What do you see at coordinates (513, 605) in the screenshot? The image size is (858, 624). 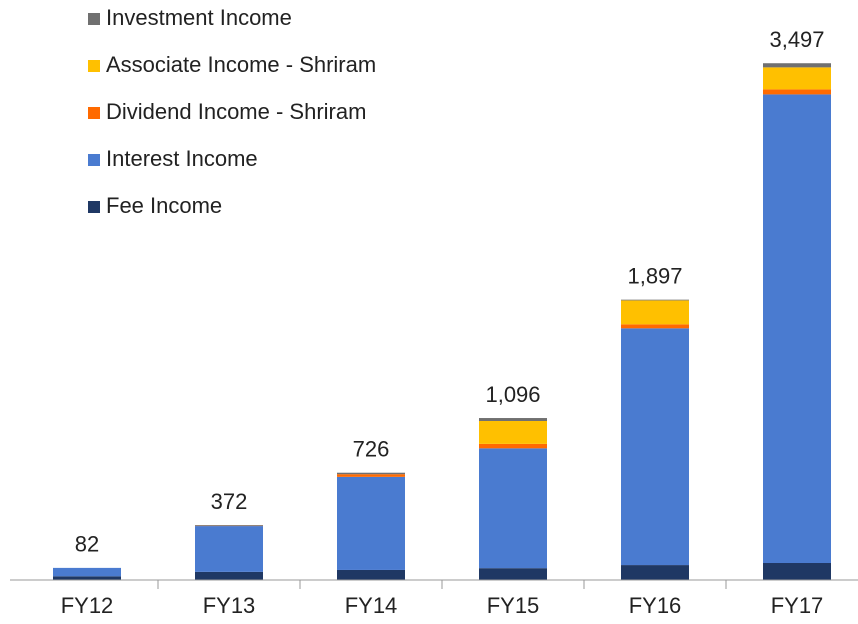 I see `x-tick-label: FY15` at bounding box center [513, 605].